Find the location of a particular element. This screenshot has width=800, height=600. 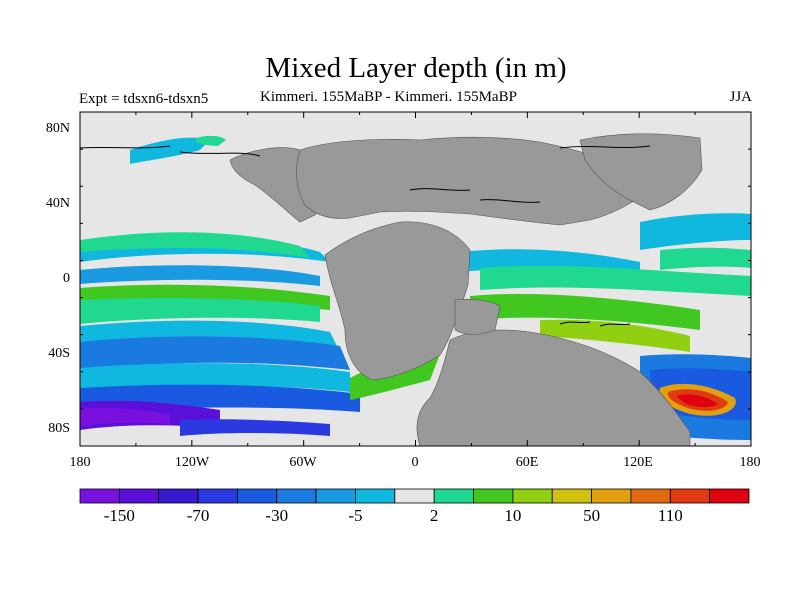

lon-label-180e: 180 is located at coordinates (750, 462).